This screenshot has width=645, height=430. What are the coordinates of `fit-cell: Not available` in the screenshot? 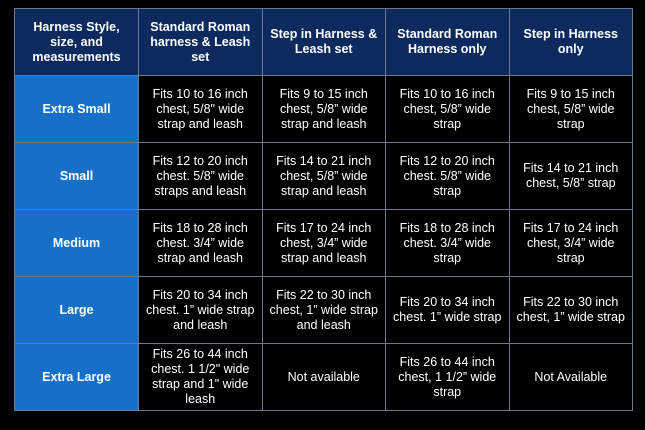 It's located at (323, 377).